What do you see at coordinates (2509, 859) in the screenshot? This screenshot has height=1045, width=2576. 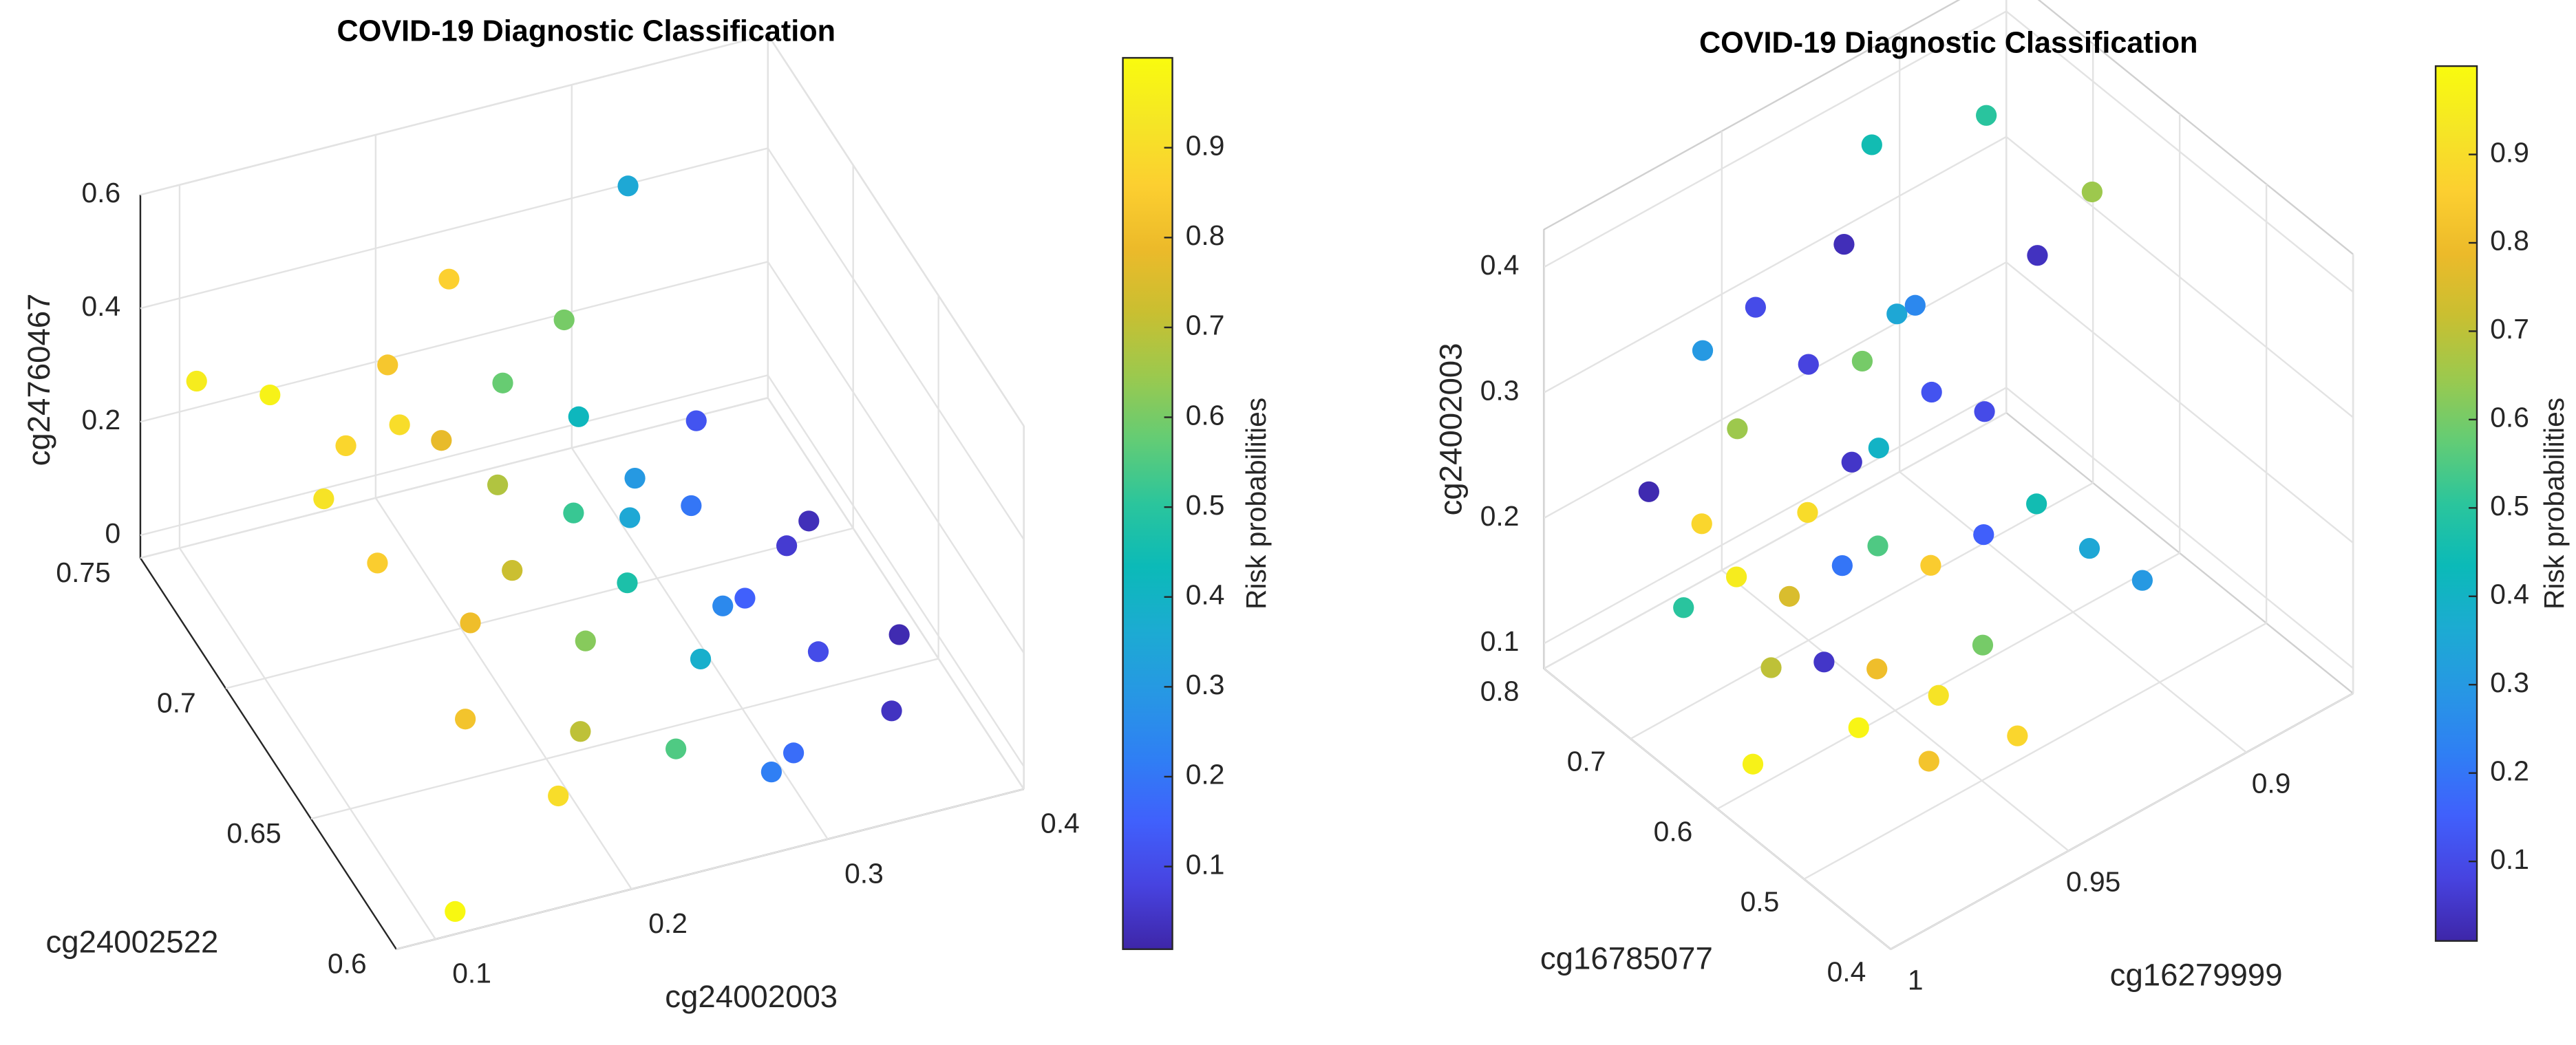 I see `colorbar-tick-label: 0.1` at bounding box center [2509, 859].